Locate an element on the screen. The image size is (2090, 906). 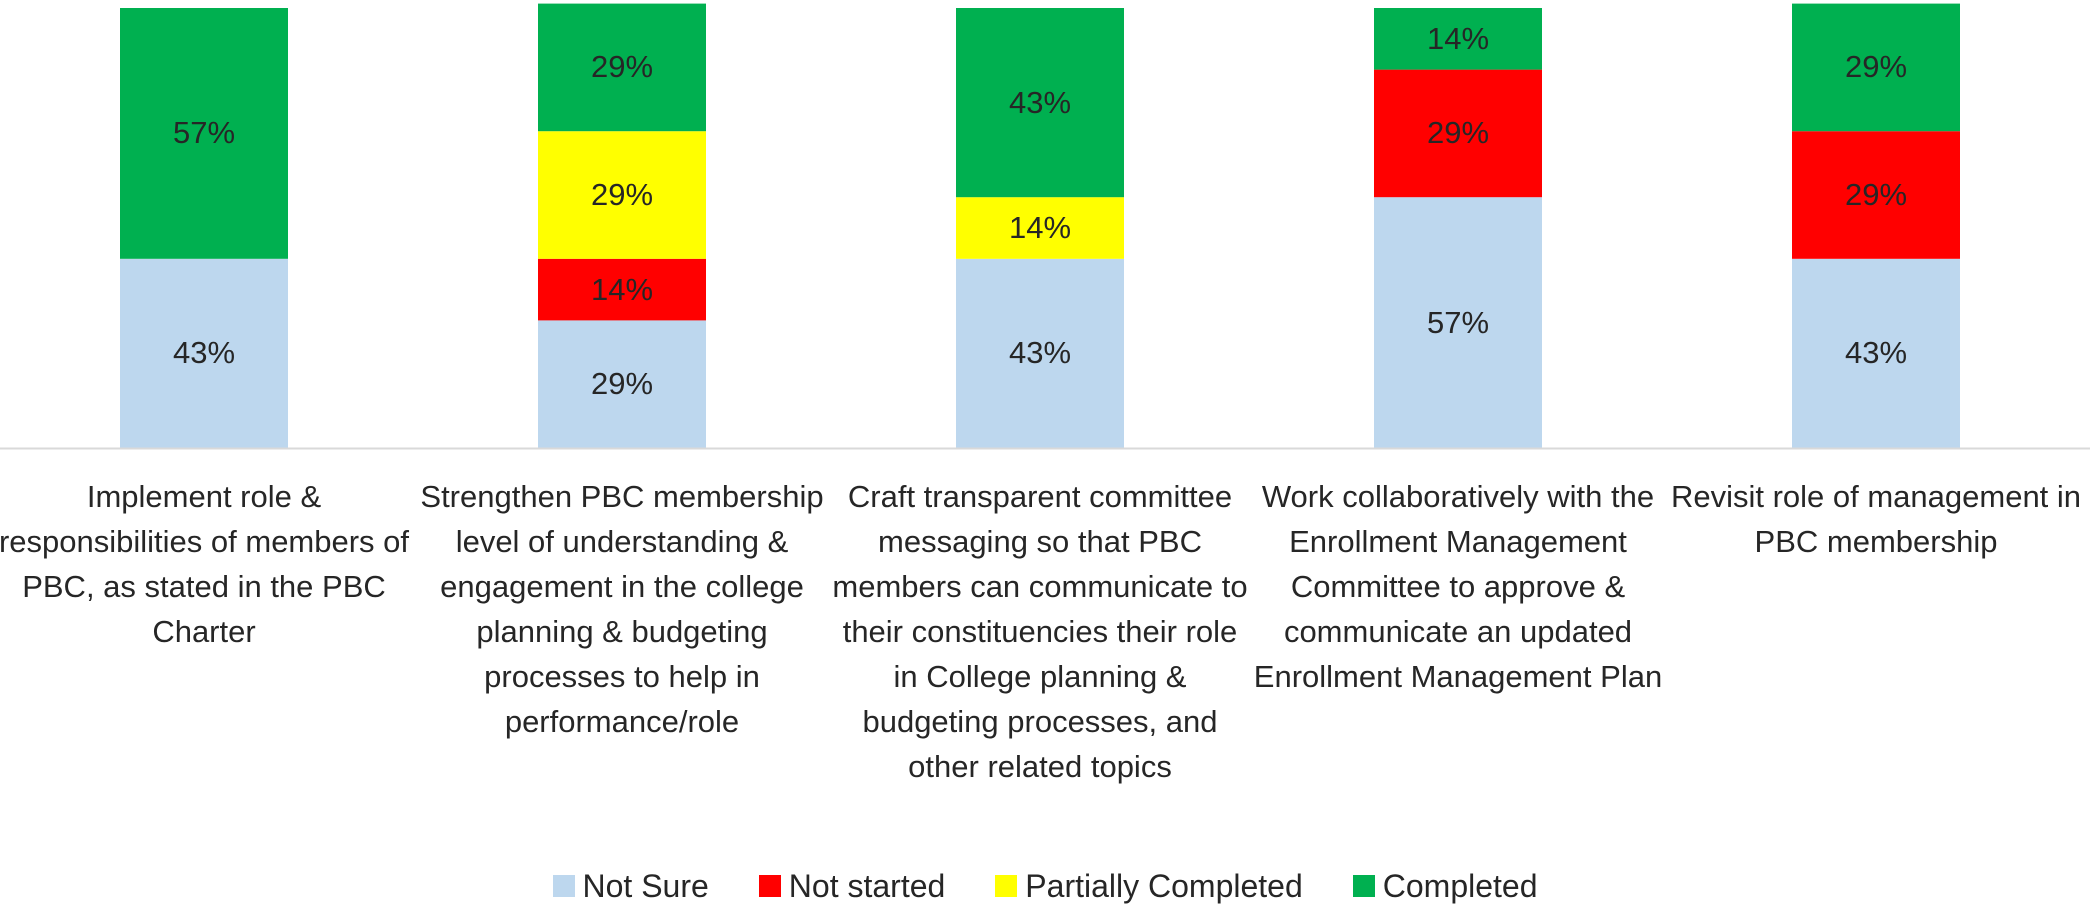
legend-label: Partially Completed is located at coordinates (1164, 886).